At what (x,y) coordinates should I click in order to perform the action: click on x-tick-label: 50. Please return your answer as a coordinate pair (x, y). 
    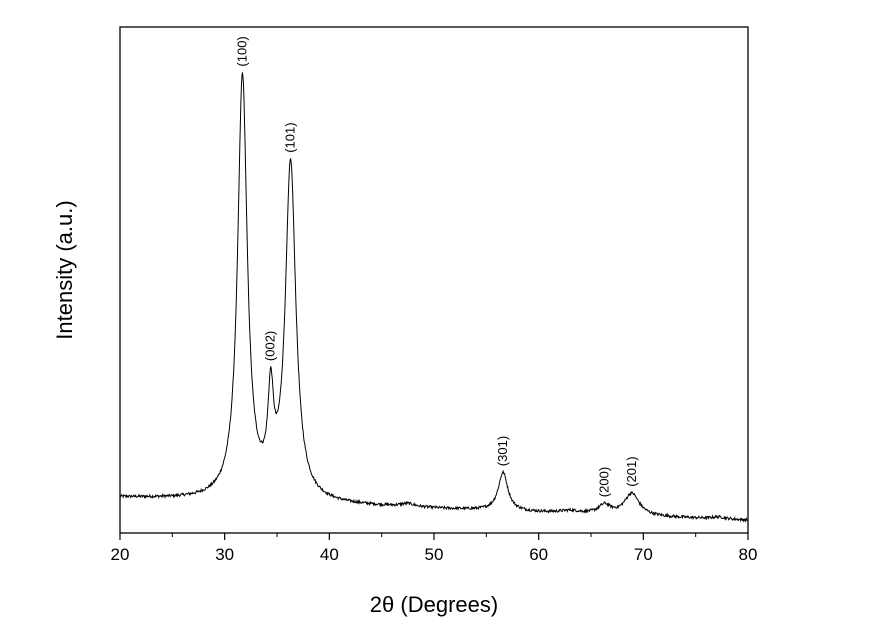
    Looking at the image, I should click on (434, 554).